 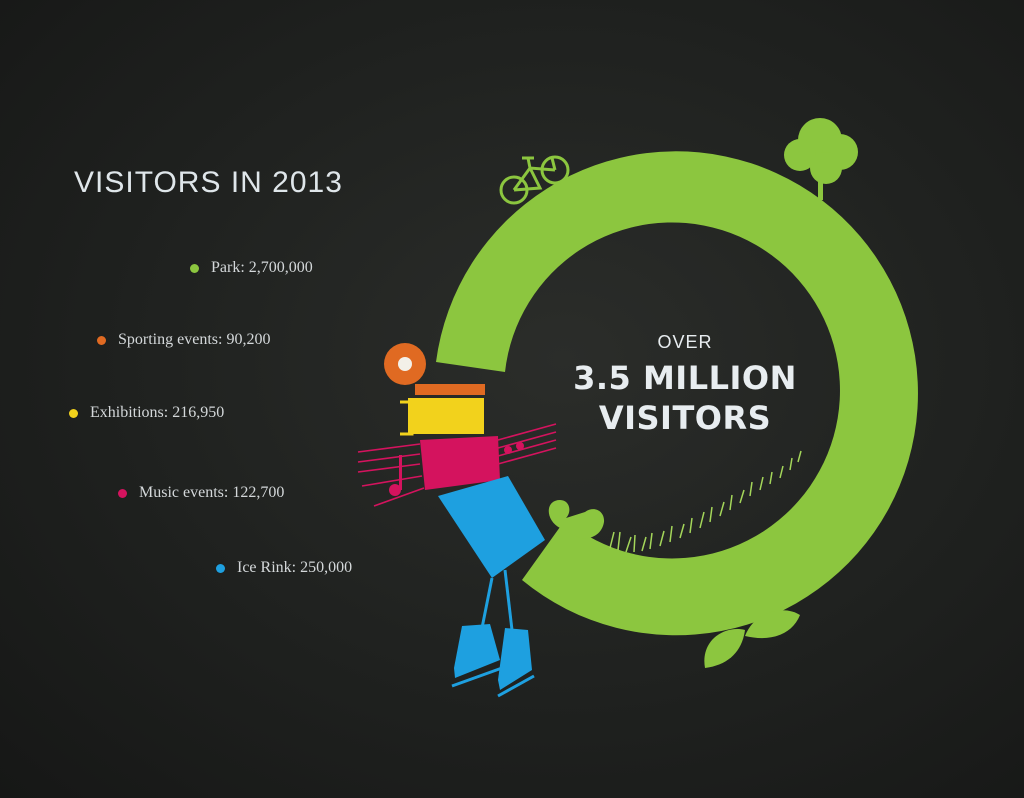 I want to click on center-text-total: 3.5 MILLION VISITORS, so click(x=685, y=398).